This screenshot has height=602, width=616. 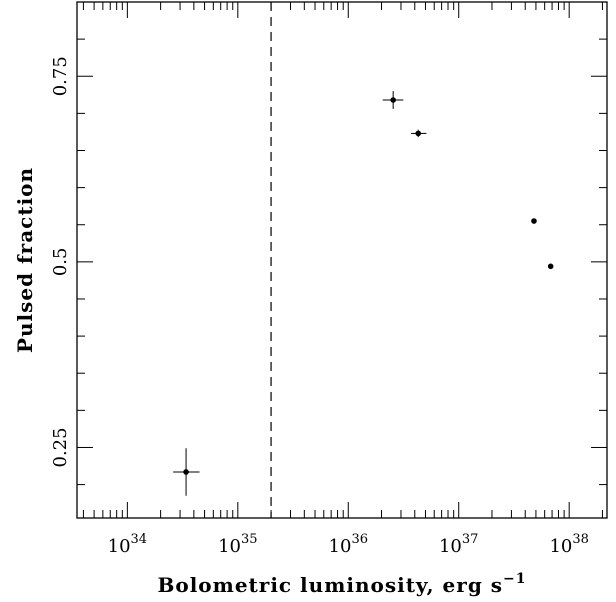 I want to click on y-axis-title: Pulsed fraction, so click(x=25, y=260).